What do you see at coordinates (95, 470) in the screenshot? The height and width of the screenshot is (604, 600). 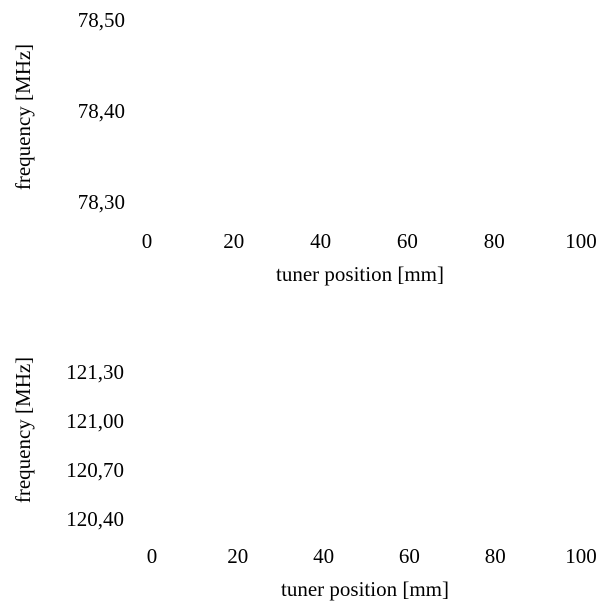 I see `y-tick-label: 120,70` at bounding box center [95, 470].